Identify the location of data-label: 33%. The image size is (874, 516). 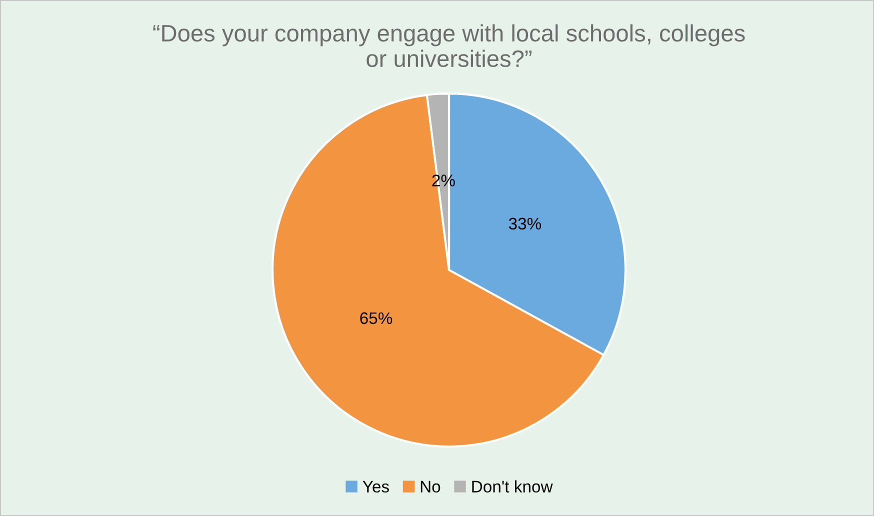
(525, 224).